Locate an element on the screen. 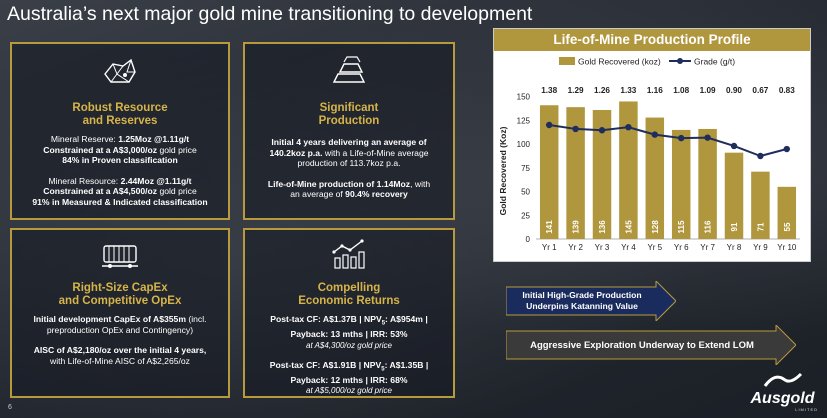 This screenshot has width=827, height=418. returns-case1-note: at A$4,300/oz gold price is located at coordinates (349, 345).